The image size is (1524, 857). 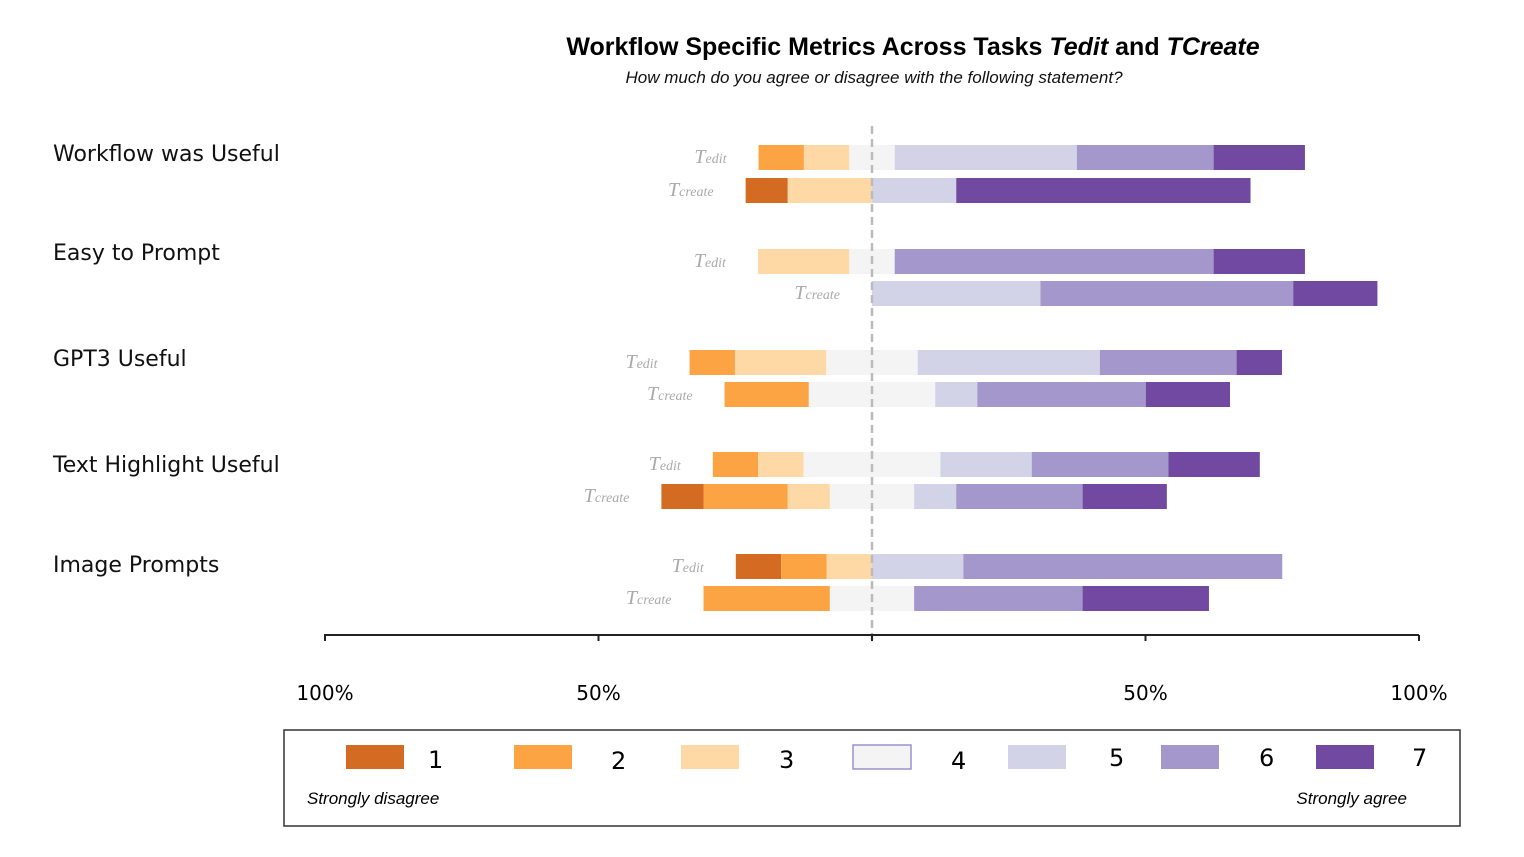 I want to click on question-label: Text Highlight Useful, so click(x=166, y=465).